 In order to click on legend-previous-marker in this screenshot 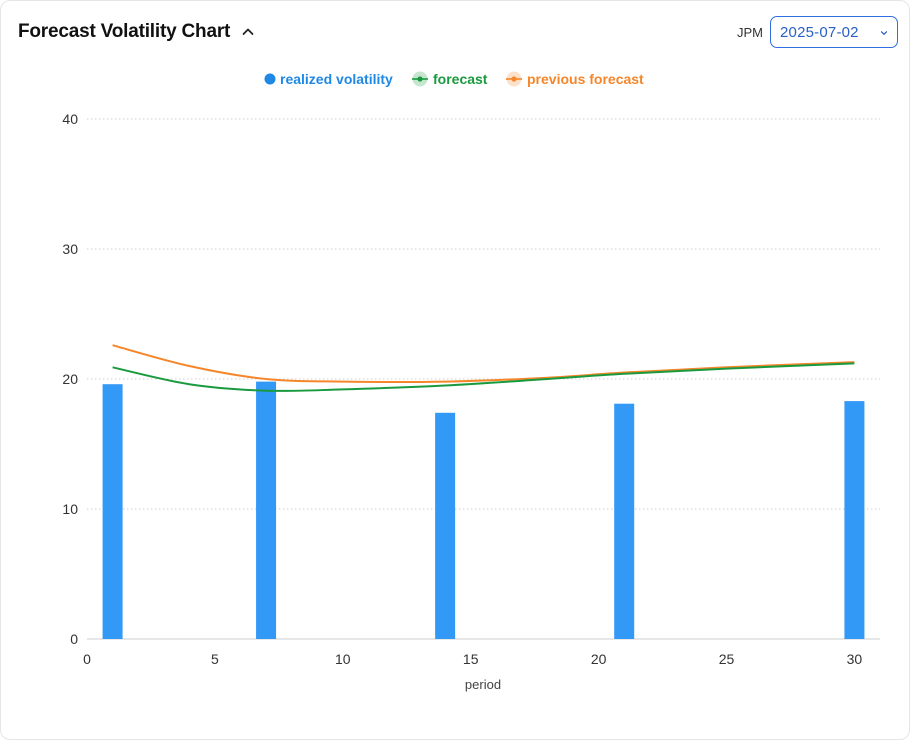, I will do `click(514, 79)`.